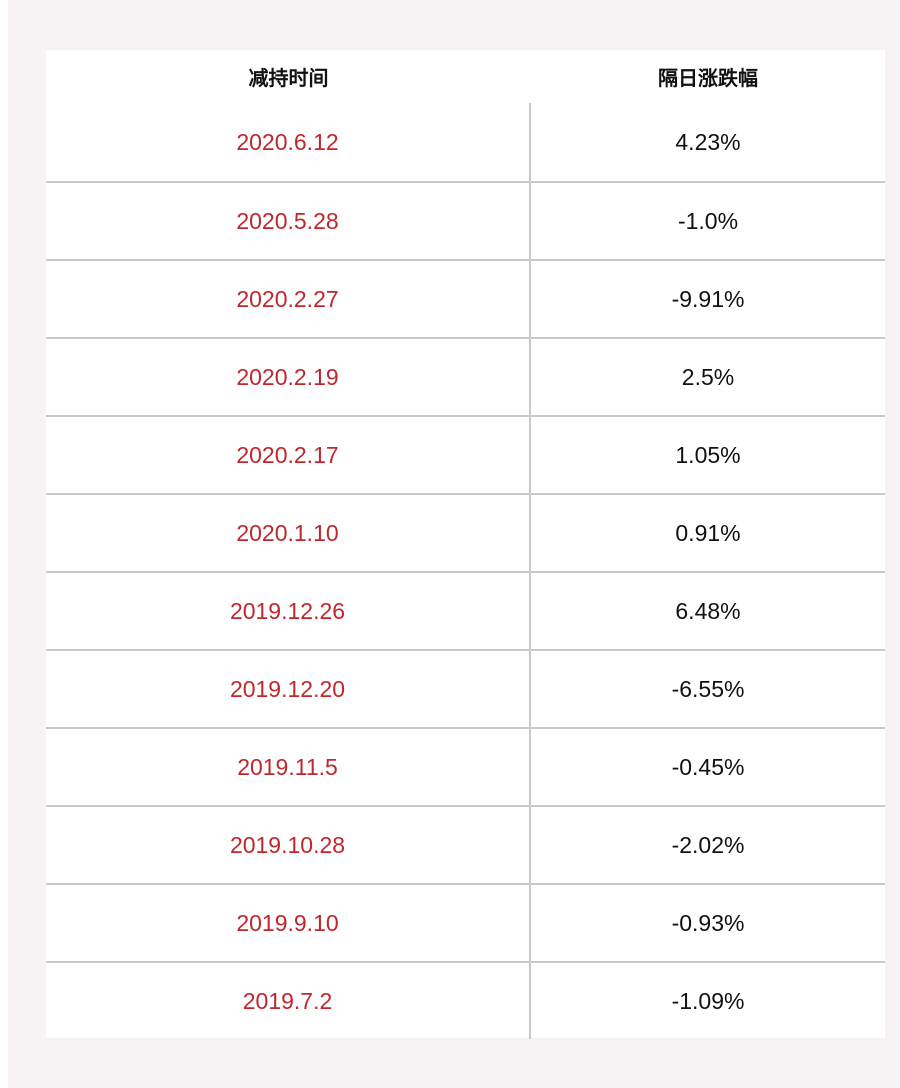 The image size is (900, 1088). What do you see at coordinates (708, 844) in the screenshot?
I see `row-change: -2.02%` at bounding box center [708, 844].